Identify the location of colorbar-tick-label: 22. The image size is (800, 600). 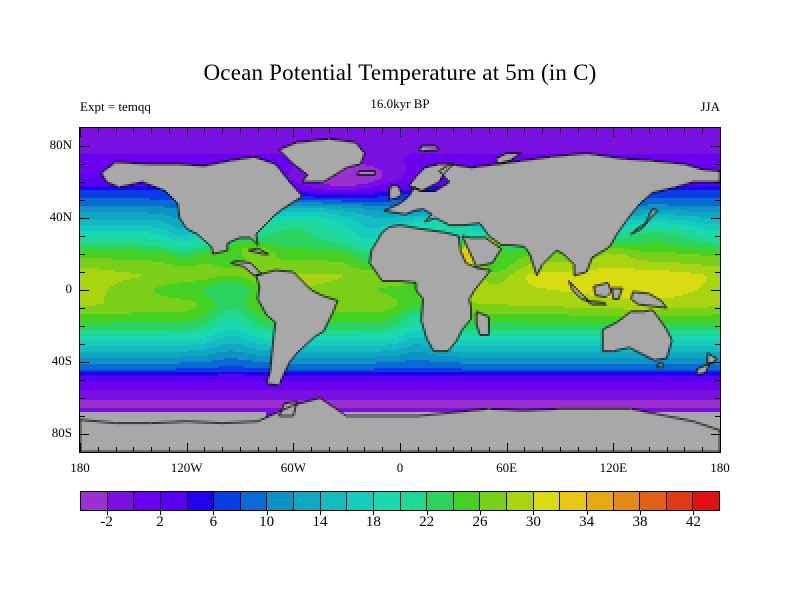
(427, 522).